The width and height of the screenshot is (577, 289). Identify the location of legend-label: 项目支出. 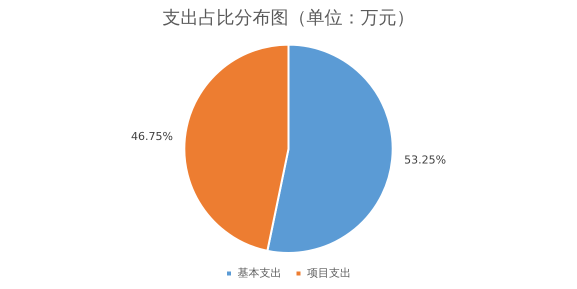
(329, 273).